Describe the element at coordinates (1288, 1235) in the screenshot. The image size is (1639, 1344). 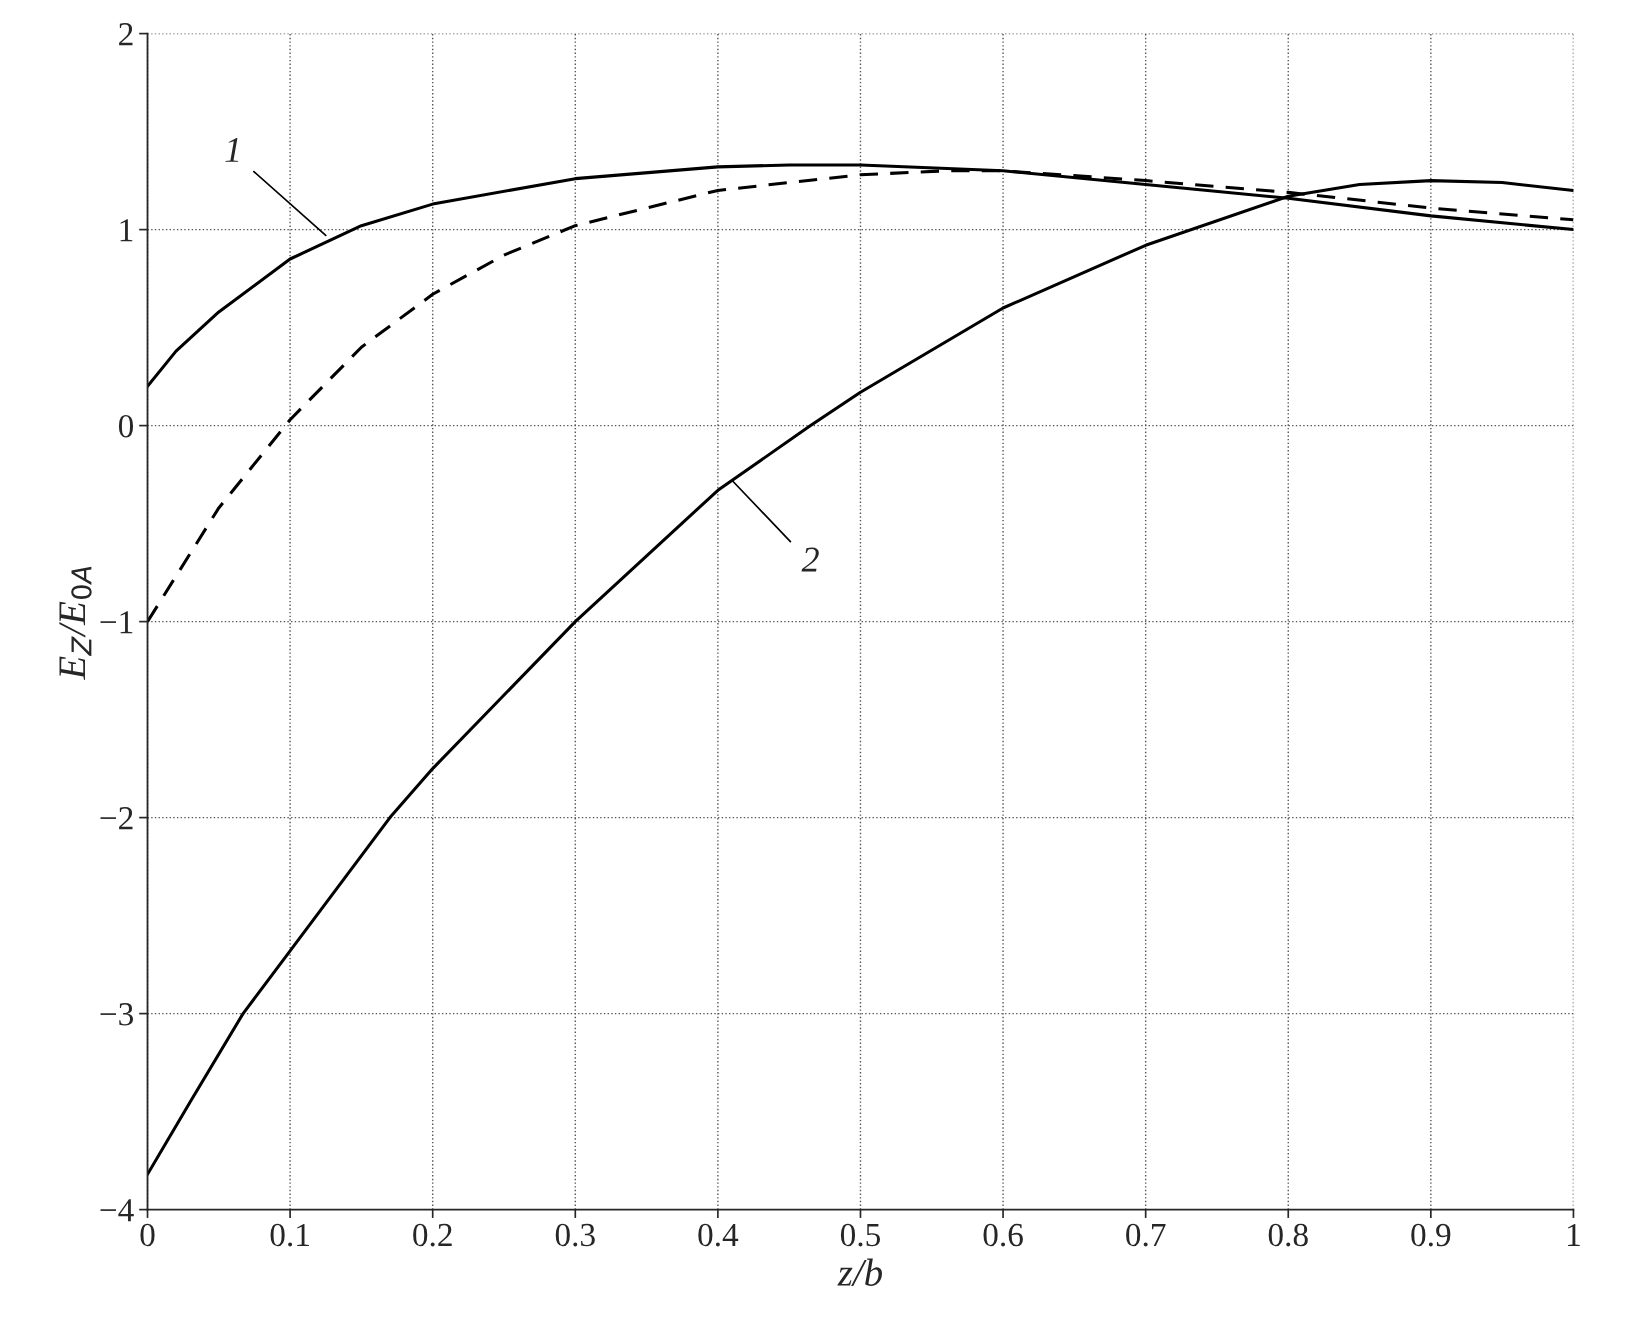
I see `x-tick-label: 0.8` at that location.